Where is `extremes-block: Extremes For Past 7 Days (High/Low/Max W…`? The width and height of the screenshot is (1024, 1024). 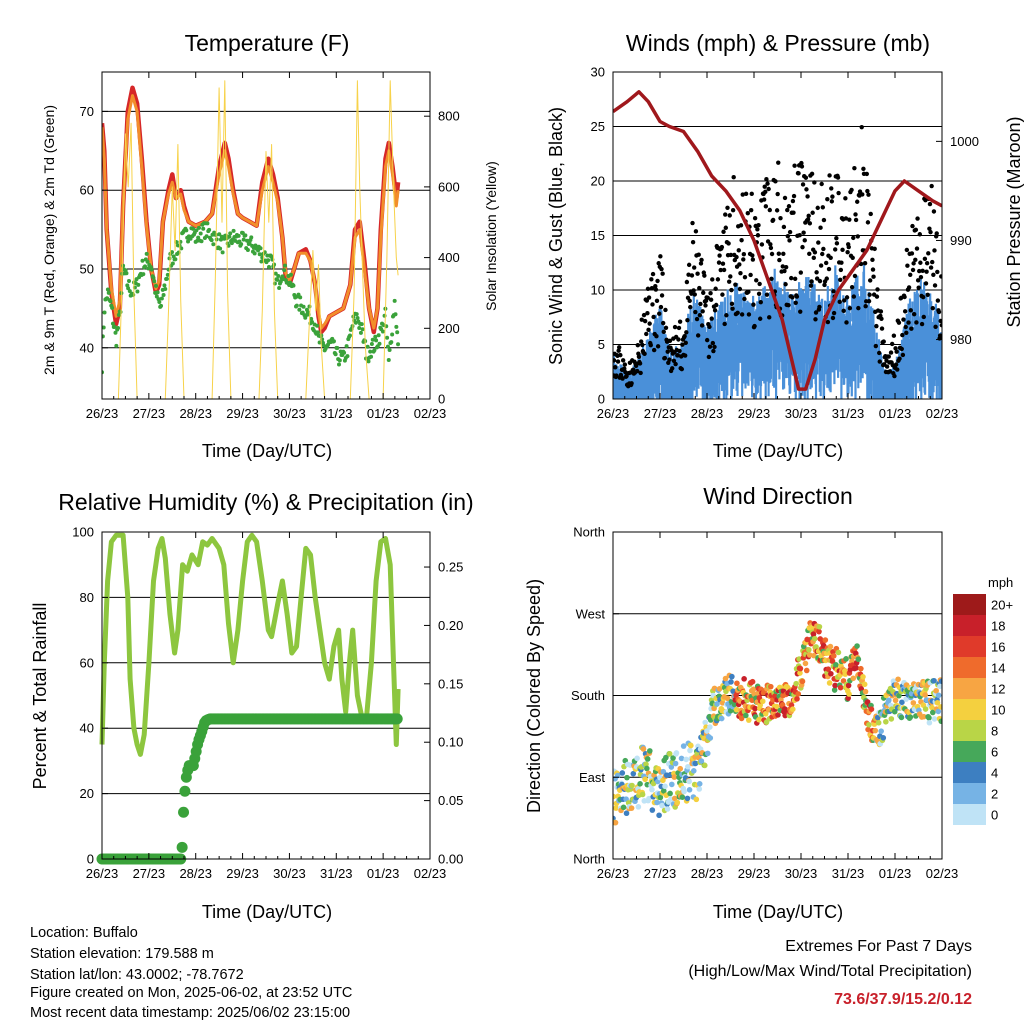 extremes-block: Extremes For Past 7 Days (High/Low/Max W… is located at coordinates (830, 973).